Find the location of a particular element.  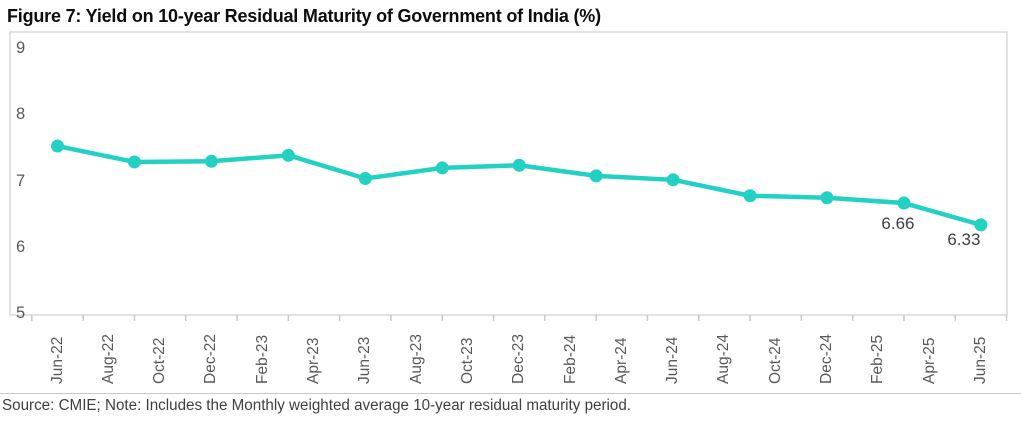

x-axis-label-Oct-22: Oct-22 is located at coordinates (160, 360).